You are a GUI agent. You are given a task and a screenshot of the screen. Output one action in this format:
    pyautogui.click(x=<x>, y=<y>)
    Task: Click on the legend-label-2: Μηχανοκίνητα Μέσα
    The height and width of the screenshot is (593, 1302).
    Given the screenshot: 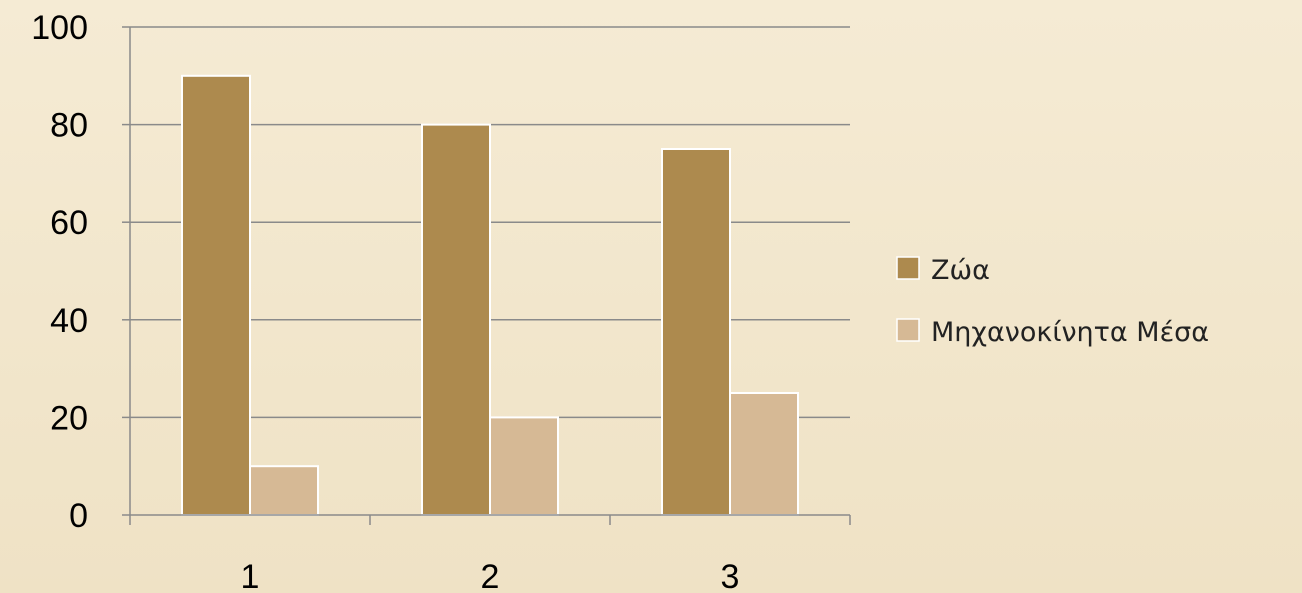 What is the action you would take?
    pyautogui.click(x=1070, y=332)
    